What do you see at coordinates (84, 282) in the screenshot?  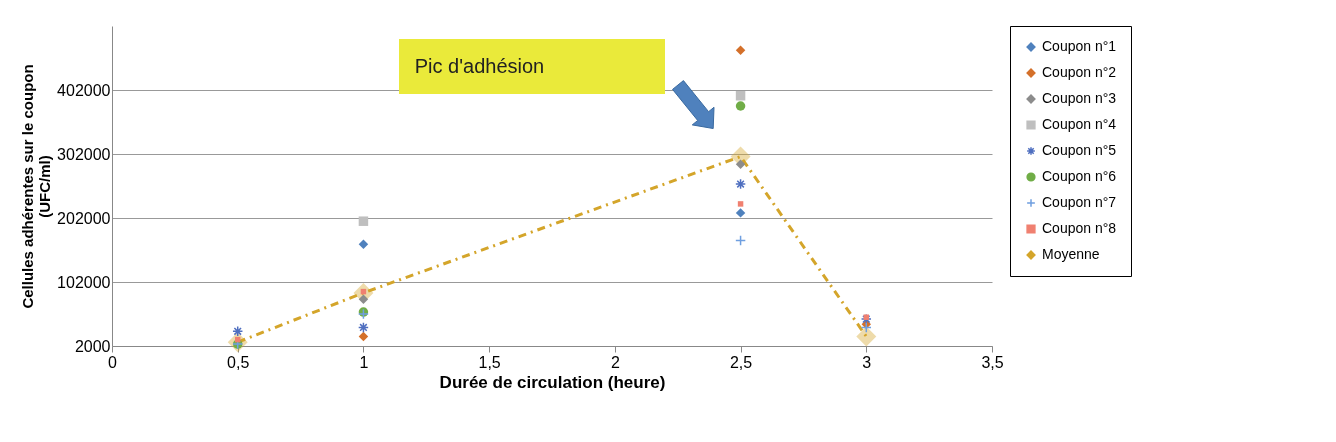 I see `y-tick-label: 102000` at bounding box center [84, 282].